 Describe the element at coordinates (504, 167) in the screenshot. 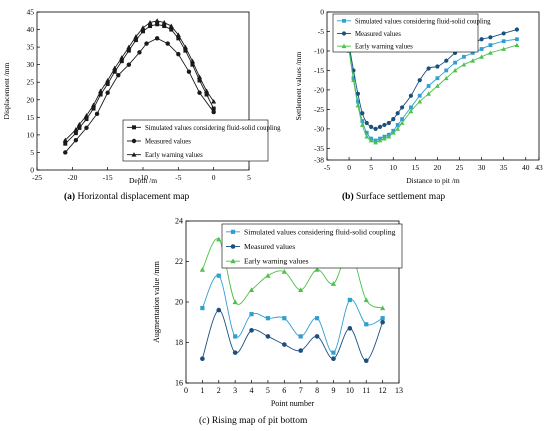

I see `x-tick-label: 35` at that location.